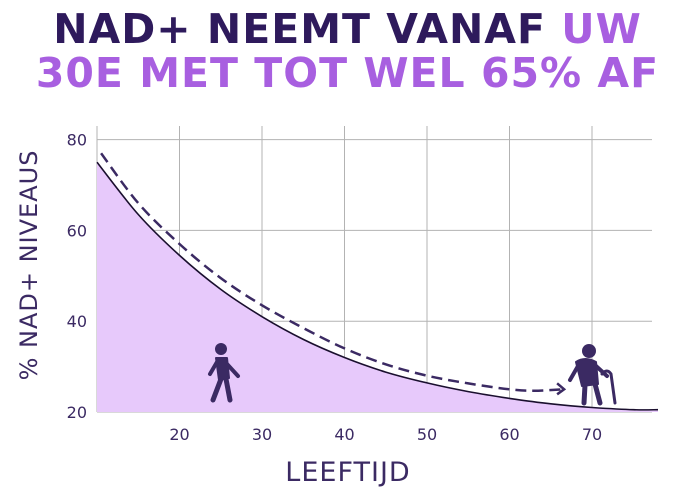 This screenshot has height=493, width=695. I want to click on x-tick-label: 50, so click(427, 434).